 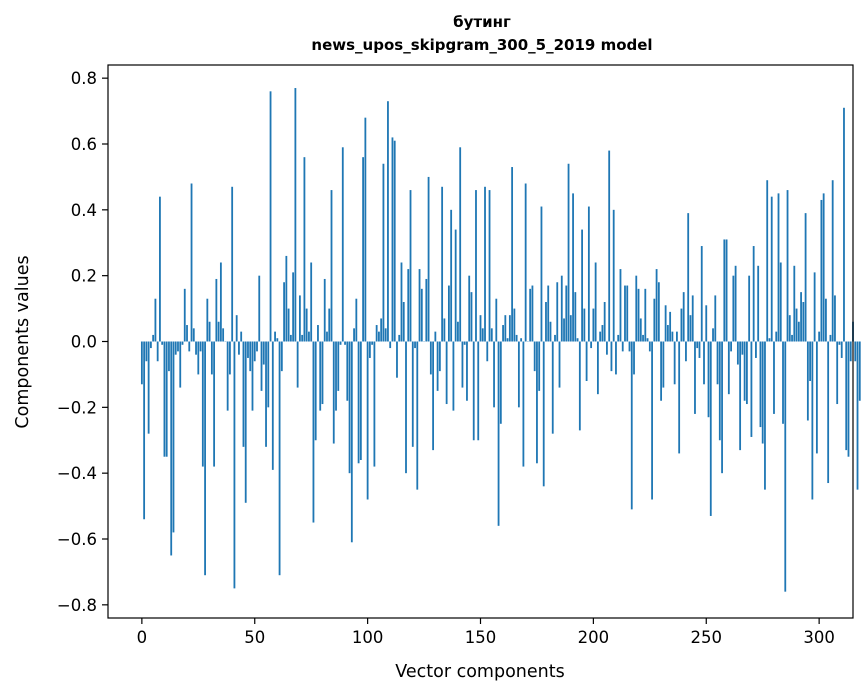 I want to click on y-tick-label: 0.2, so click(x=84, y=276).